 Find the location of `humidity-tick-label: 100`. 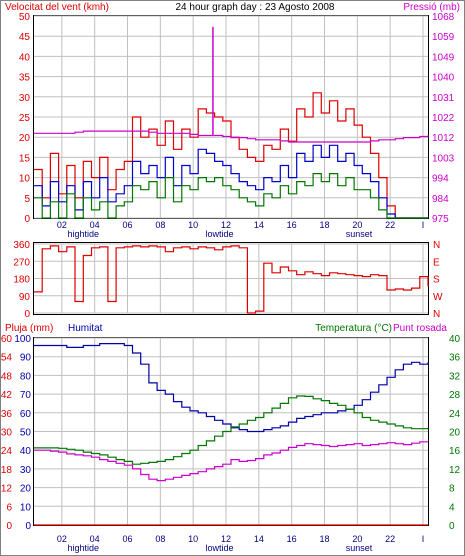

humidity-tick-label: 100 is located at coordinates (22, 339).